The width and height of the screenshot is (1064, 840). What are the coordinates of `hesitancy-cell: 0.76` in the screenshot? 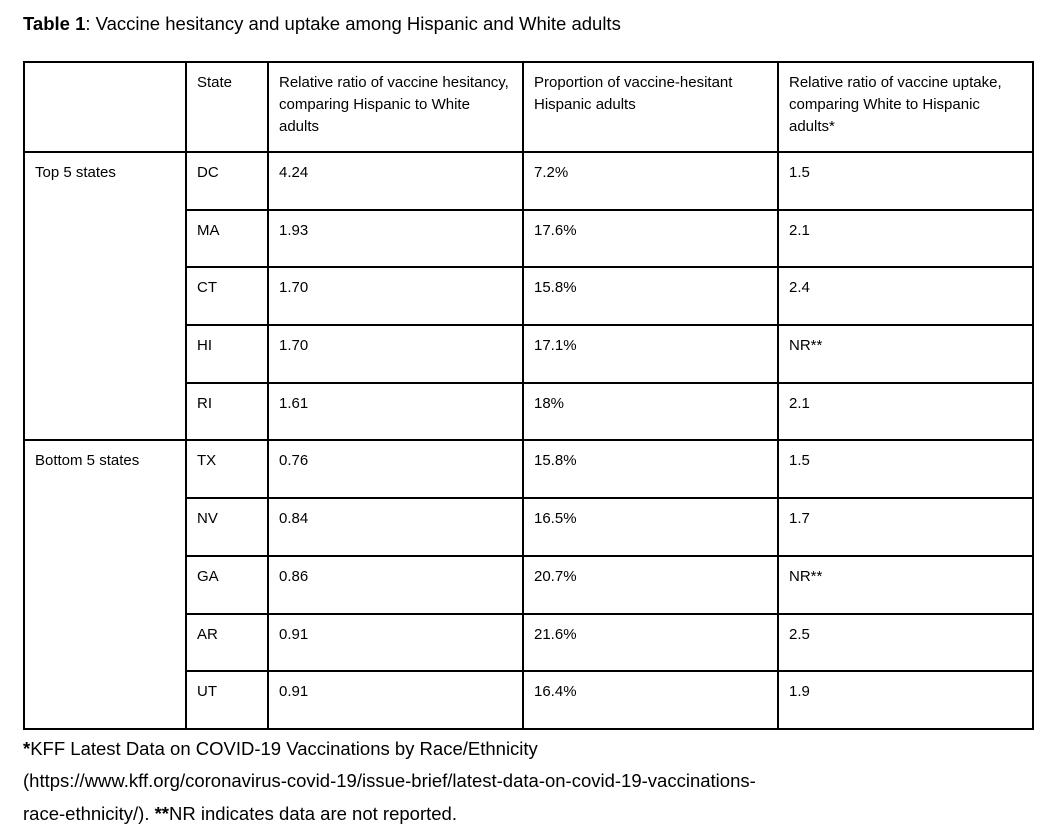 It's located at (395, 469).